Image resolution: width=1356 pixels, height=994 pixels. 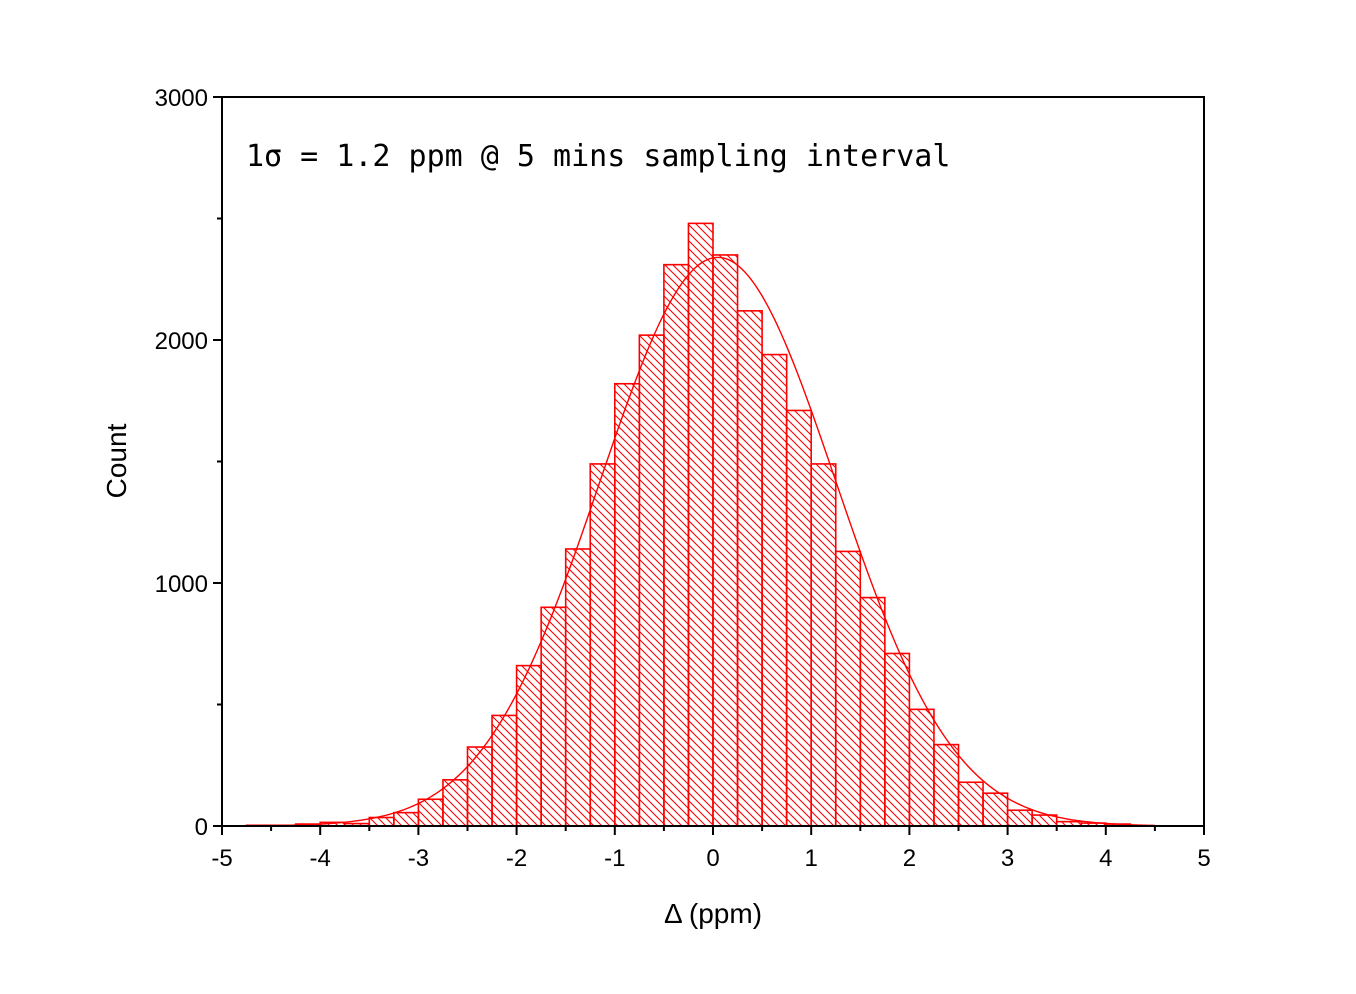 I want to click on x-tick-label: -2, so click(x=516, y=858).